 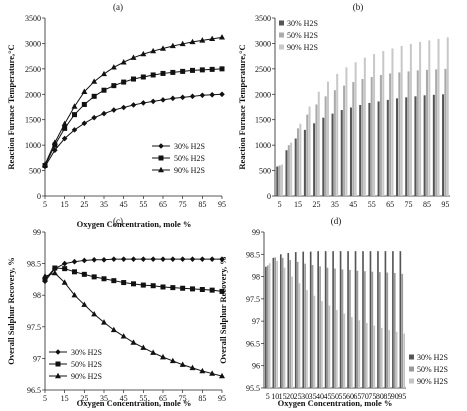 What do you see at coordinates (263, 43) in the screenshot?
I see `y-tick-label: 3000` at bounding box center [263, 43].